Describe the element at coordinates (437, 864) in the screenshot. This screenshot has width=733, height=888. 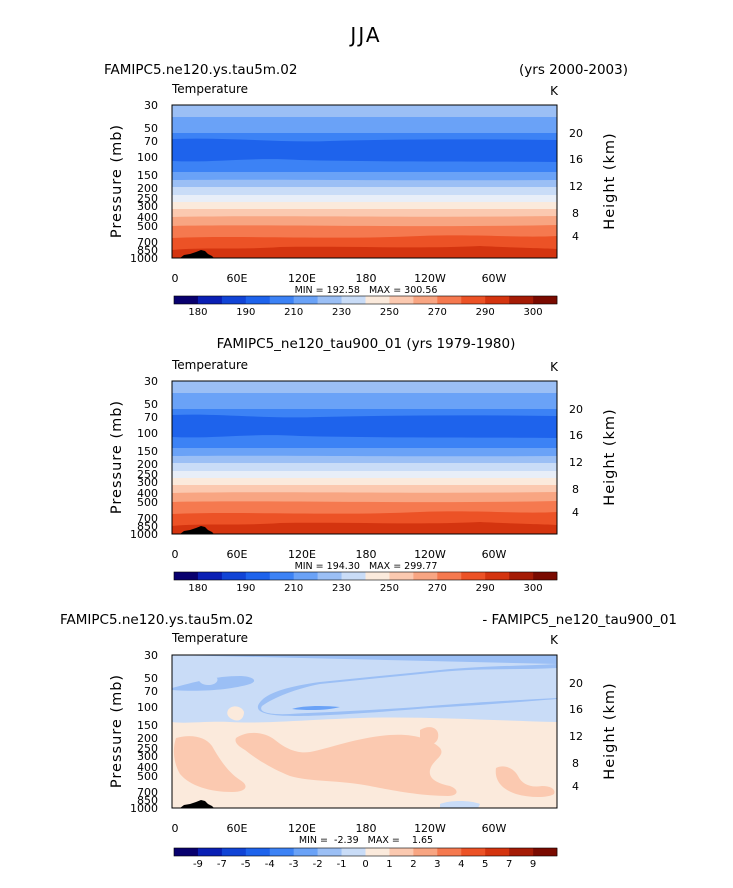
I see `colorbar-label: 3` at that location.